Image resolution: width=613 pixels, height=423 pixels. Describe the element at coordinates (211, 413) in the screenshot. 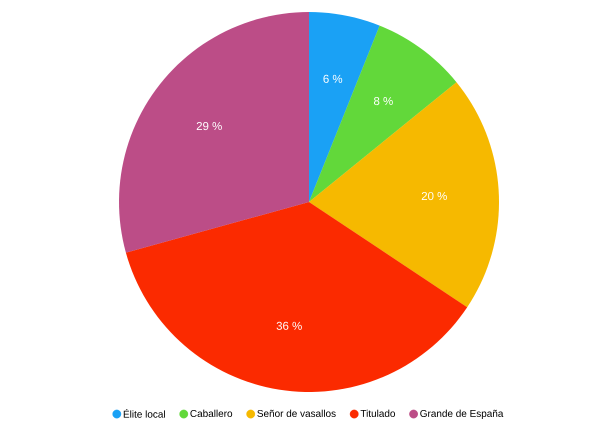

I see `legend-label: Caballero` at that location.